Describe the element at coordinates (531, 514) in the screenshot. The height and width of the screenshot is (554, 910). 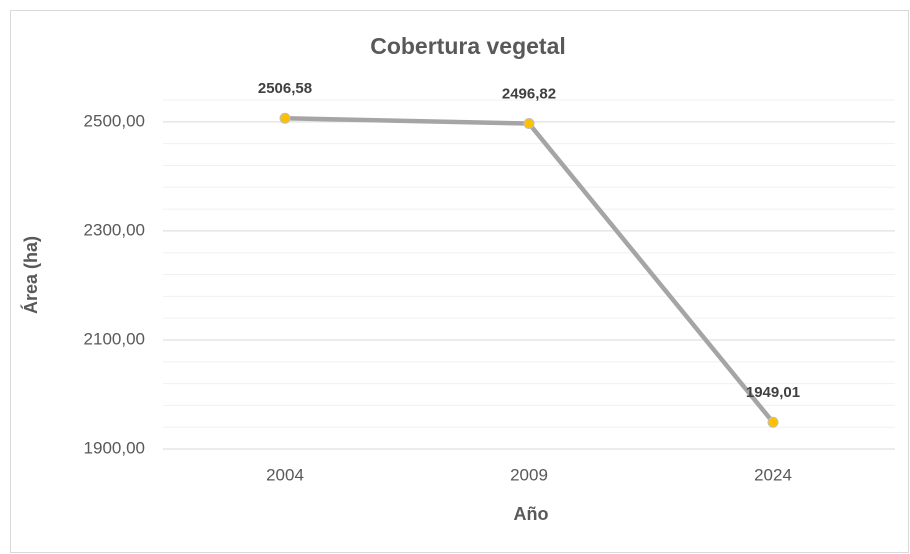
I see `x-axis-title: Año` at that location.